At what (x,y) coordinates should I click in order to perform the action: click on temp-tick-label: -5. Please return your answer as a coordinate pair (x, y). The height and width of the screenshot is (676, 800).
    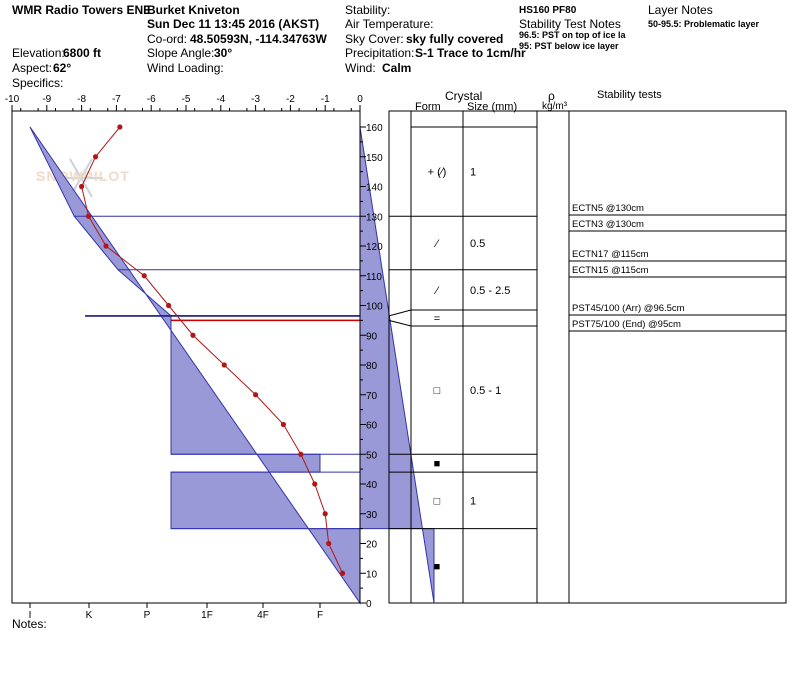
    Looking at the image, I should click on (186, 99).